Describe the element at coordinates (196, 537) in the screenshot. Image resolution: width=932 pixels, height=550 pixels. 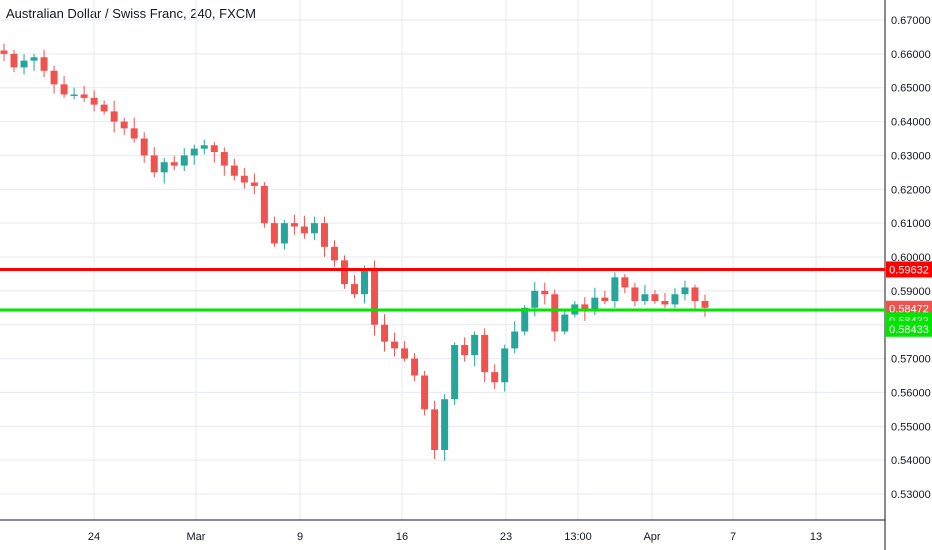
I see `x-tick-label: Mar` at that location.